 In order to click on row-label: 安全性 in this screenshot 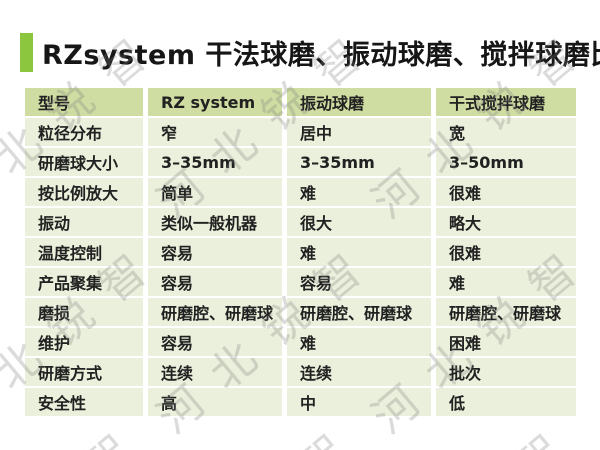, I will do `click(84, 402)`.